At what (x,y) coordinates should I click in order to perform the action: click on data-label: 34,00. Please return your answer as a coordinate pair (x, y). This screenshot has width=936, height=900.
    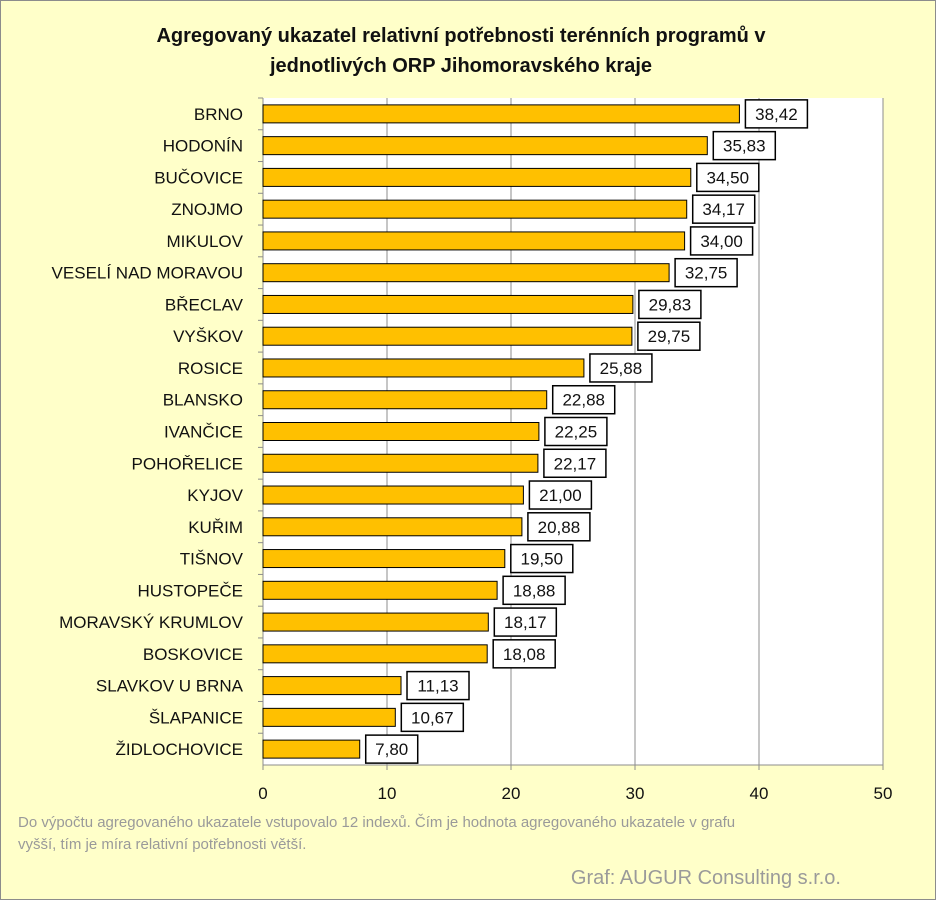
    Looking at the image, I should click on (721, 241).